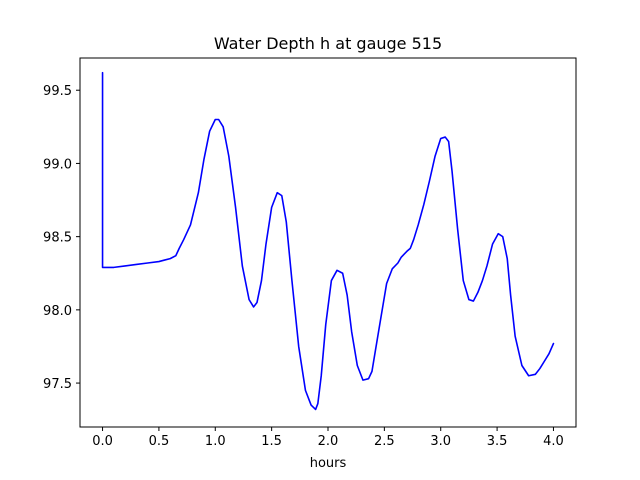 The width and height of the screenshot is (640, 480). Describe the element at coordinates (57, 238) in the screenshot. I see `y-tick-label: 98.5` at that location.